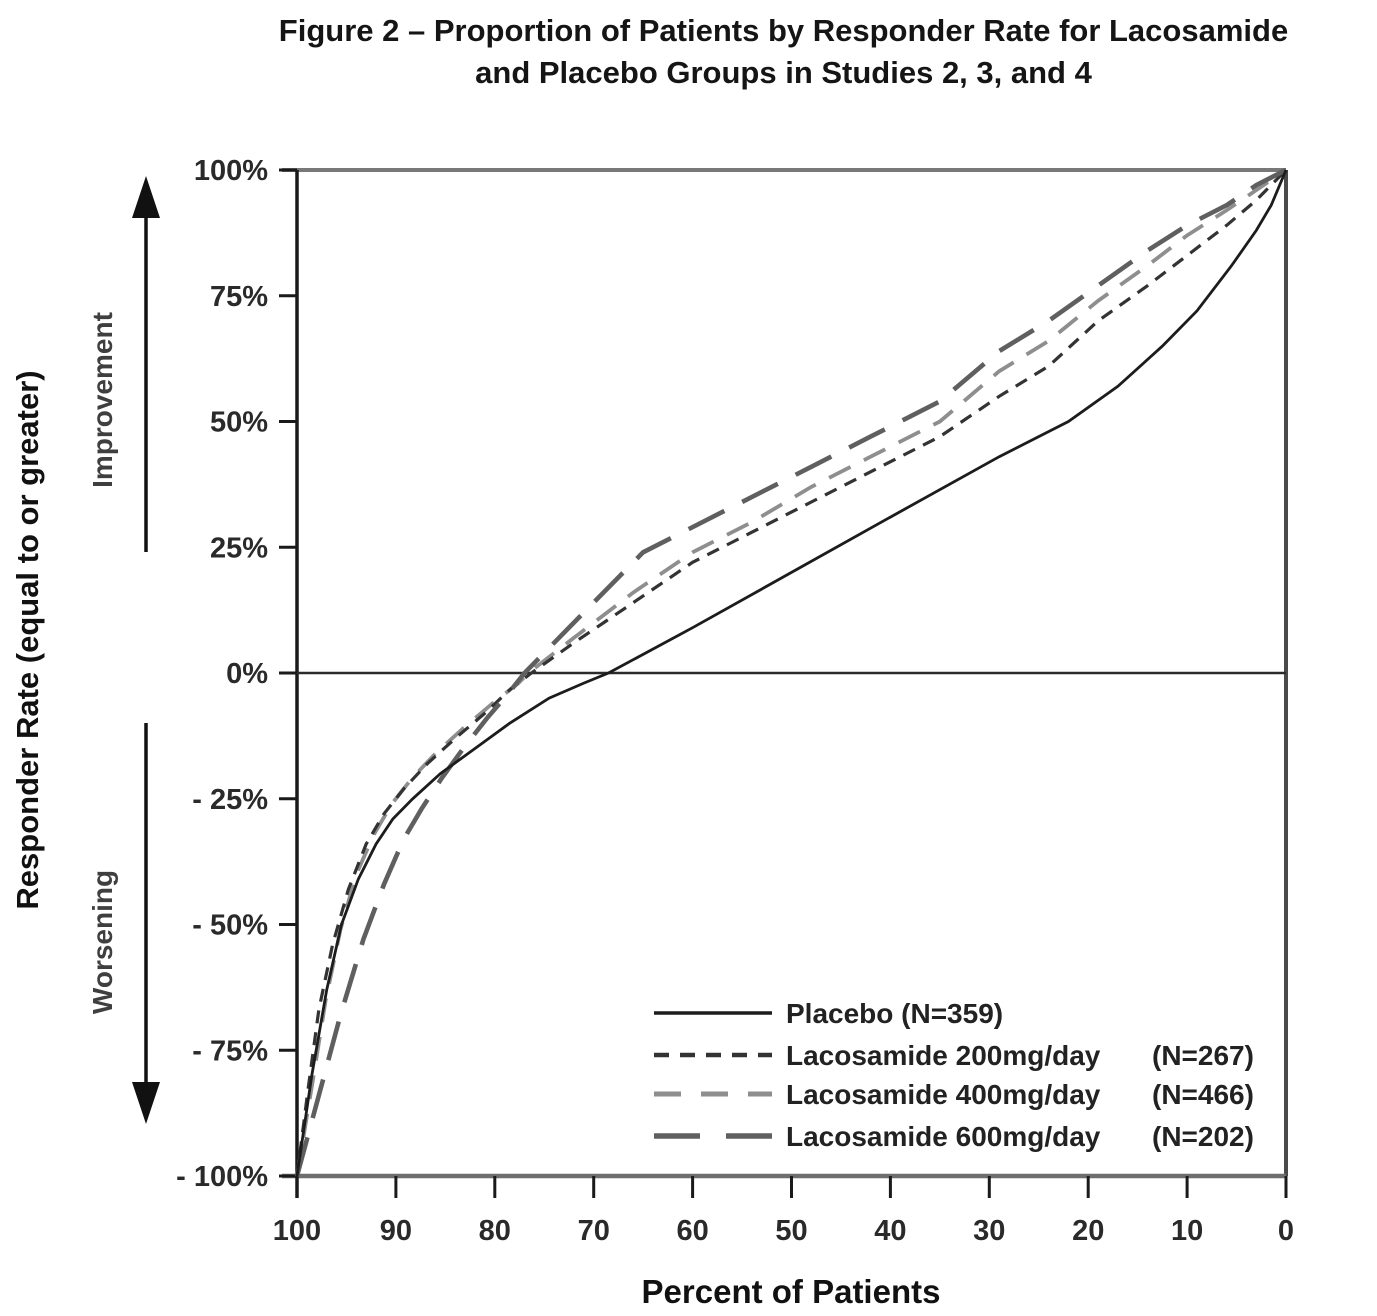 Image resolution: width=1377 pixels, height=1316 pixels. What do you see at coordinates (495, 1231) in the screenshot?
I see `x-tick-label: 80` at bounding box center [495, 1231].